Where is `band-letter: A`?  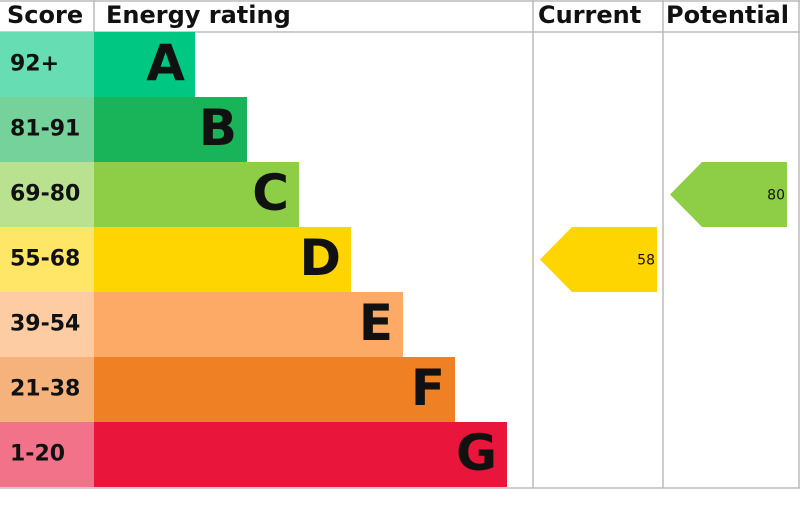
band-letter: A is located at coordinates (165, 63).